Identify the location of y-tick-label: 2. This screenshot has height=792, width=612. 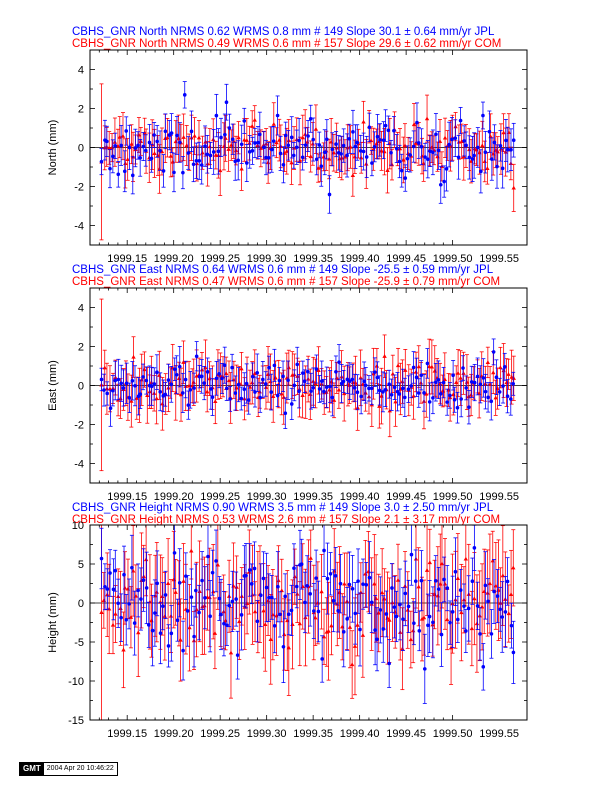
(81, 110).